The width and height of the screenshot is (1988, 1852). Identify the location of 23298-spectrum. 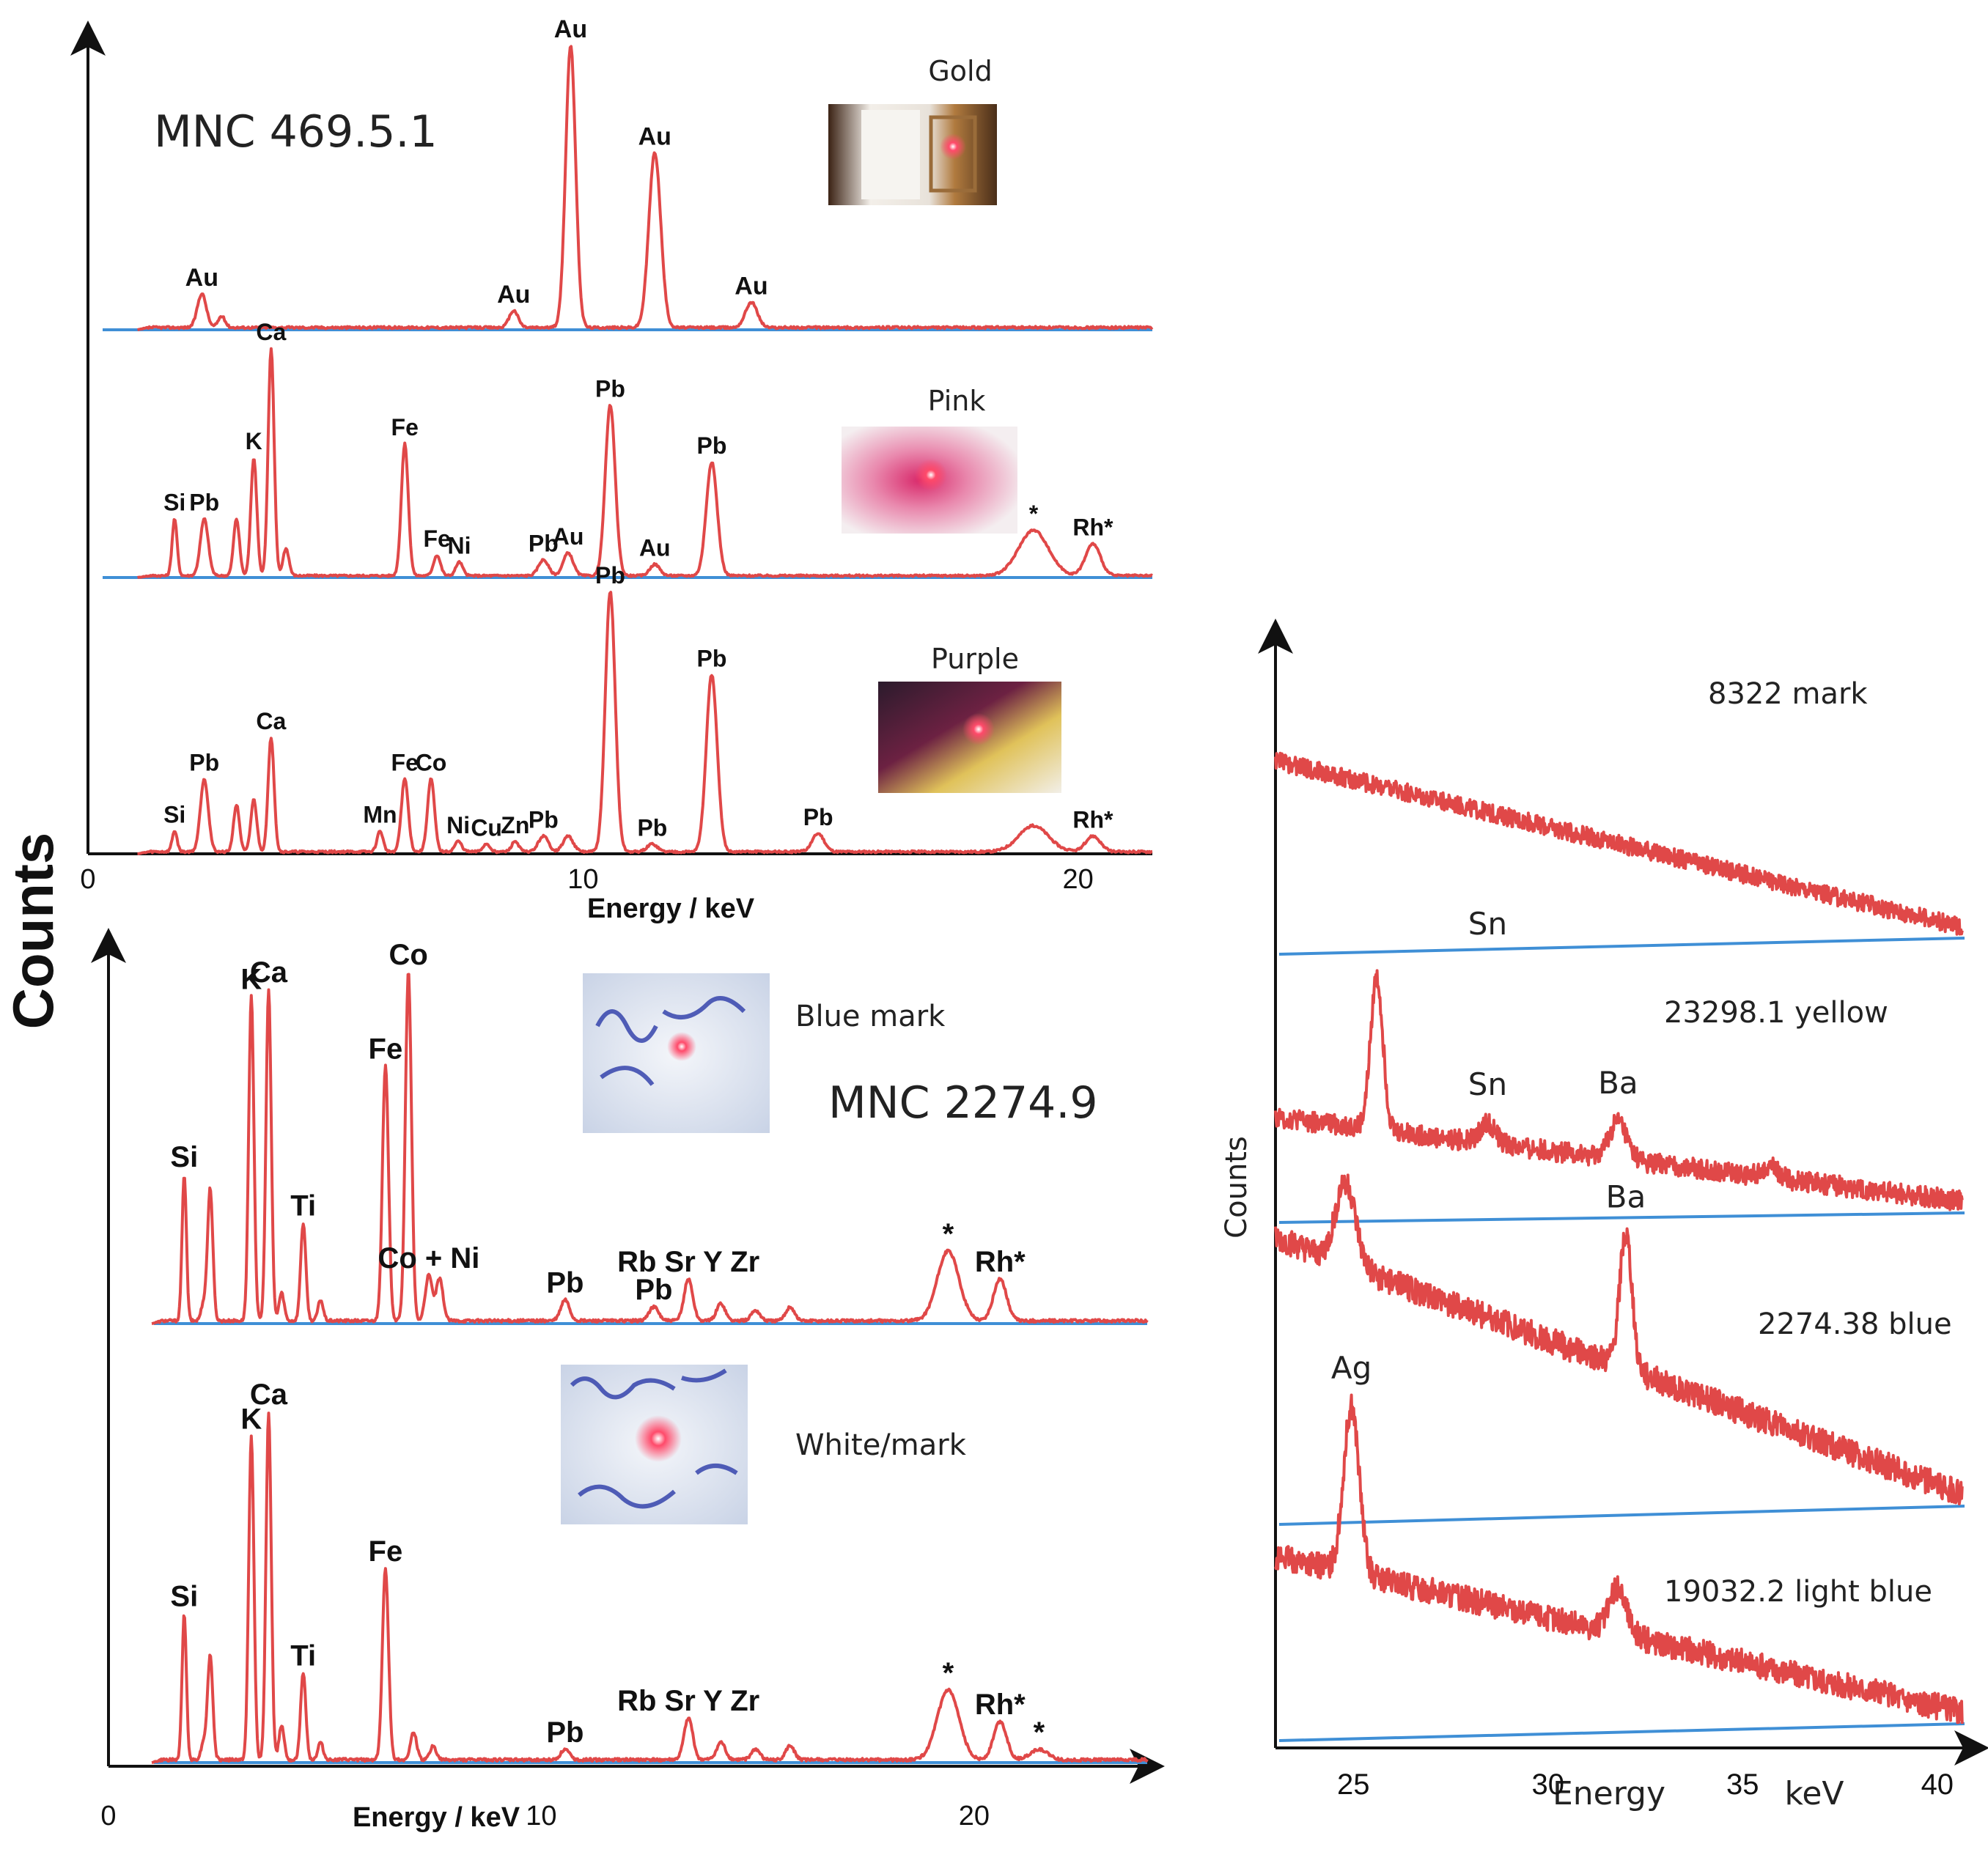
(1619, 1090).